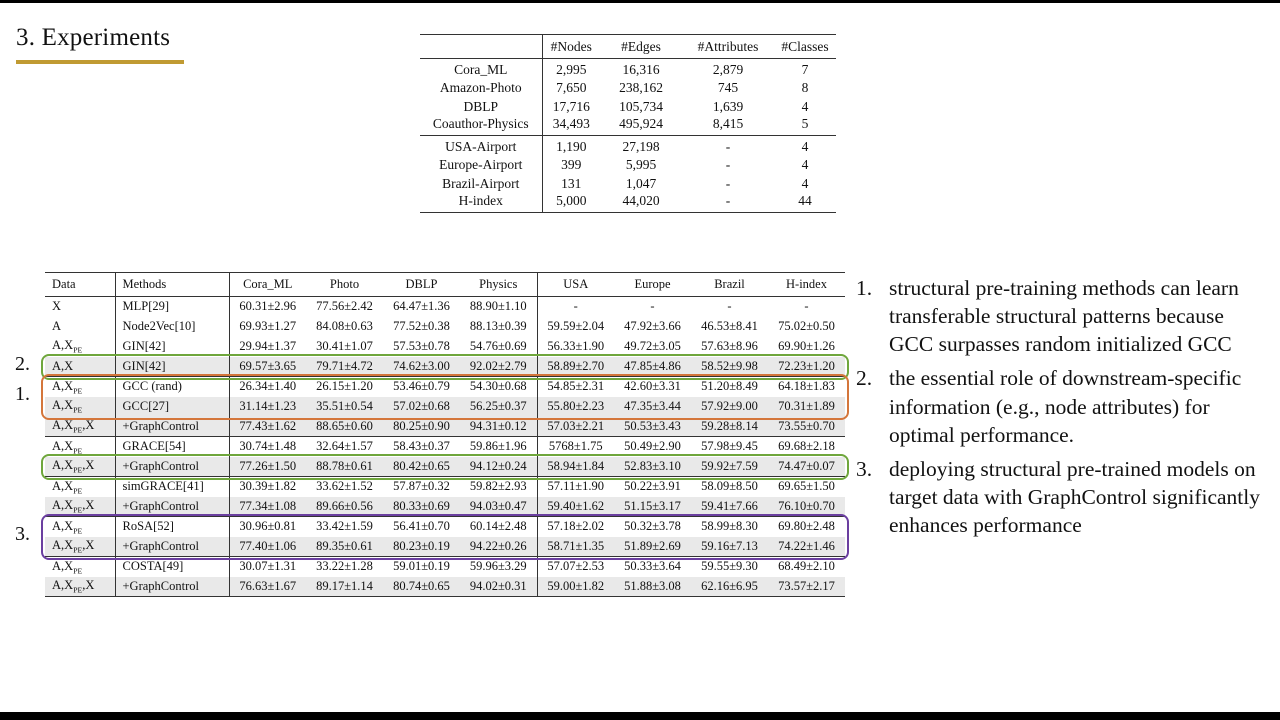  I want to click on accuracy-value-cell: 58.52±9.98, so click(729, 366).